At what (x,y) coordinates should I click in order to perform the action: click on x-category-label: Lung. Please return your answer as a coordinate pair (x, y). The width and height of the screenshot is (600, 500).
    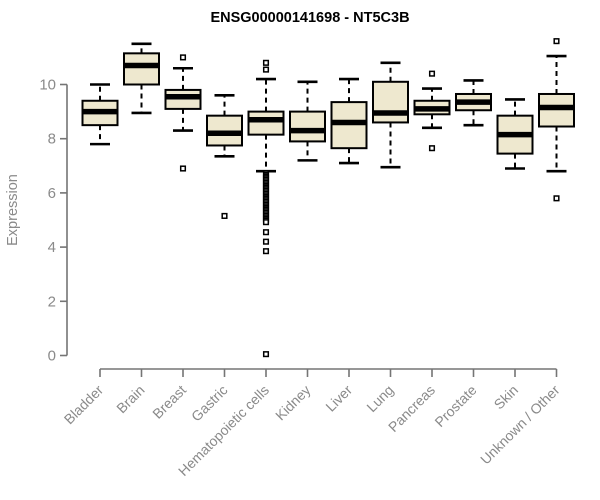
    Looking at the image, I should click on (379, 398).